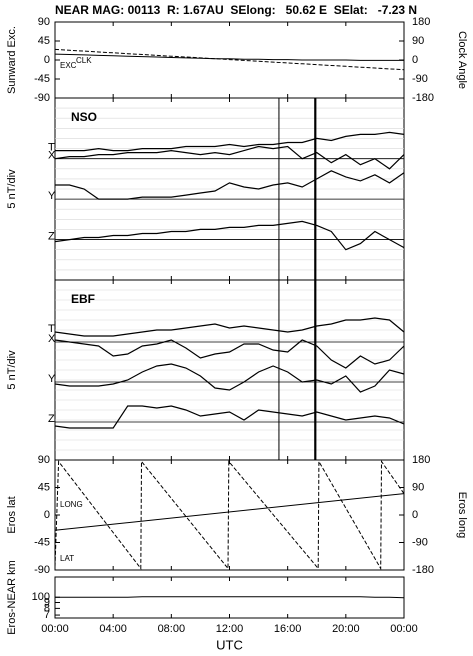 The image size is (473, 656). Describe the element at coordinates (113, 629) in the screenshot. I see `x-tick-label: 04:00` at that location.